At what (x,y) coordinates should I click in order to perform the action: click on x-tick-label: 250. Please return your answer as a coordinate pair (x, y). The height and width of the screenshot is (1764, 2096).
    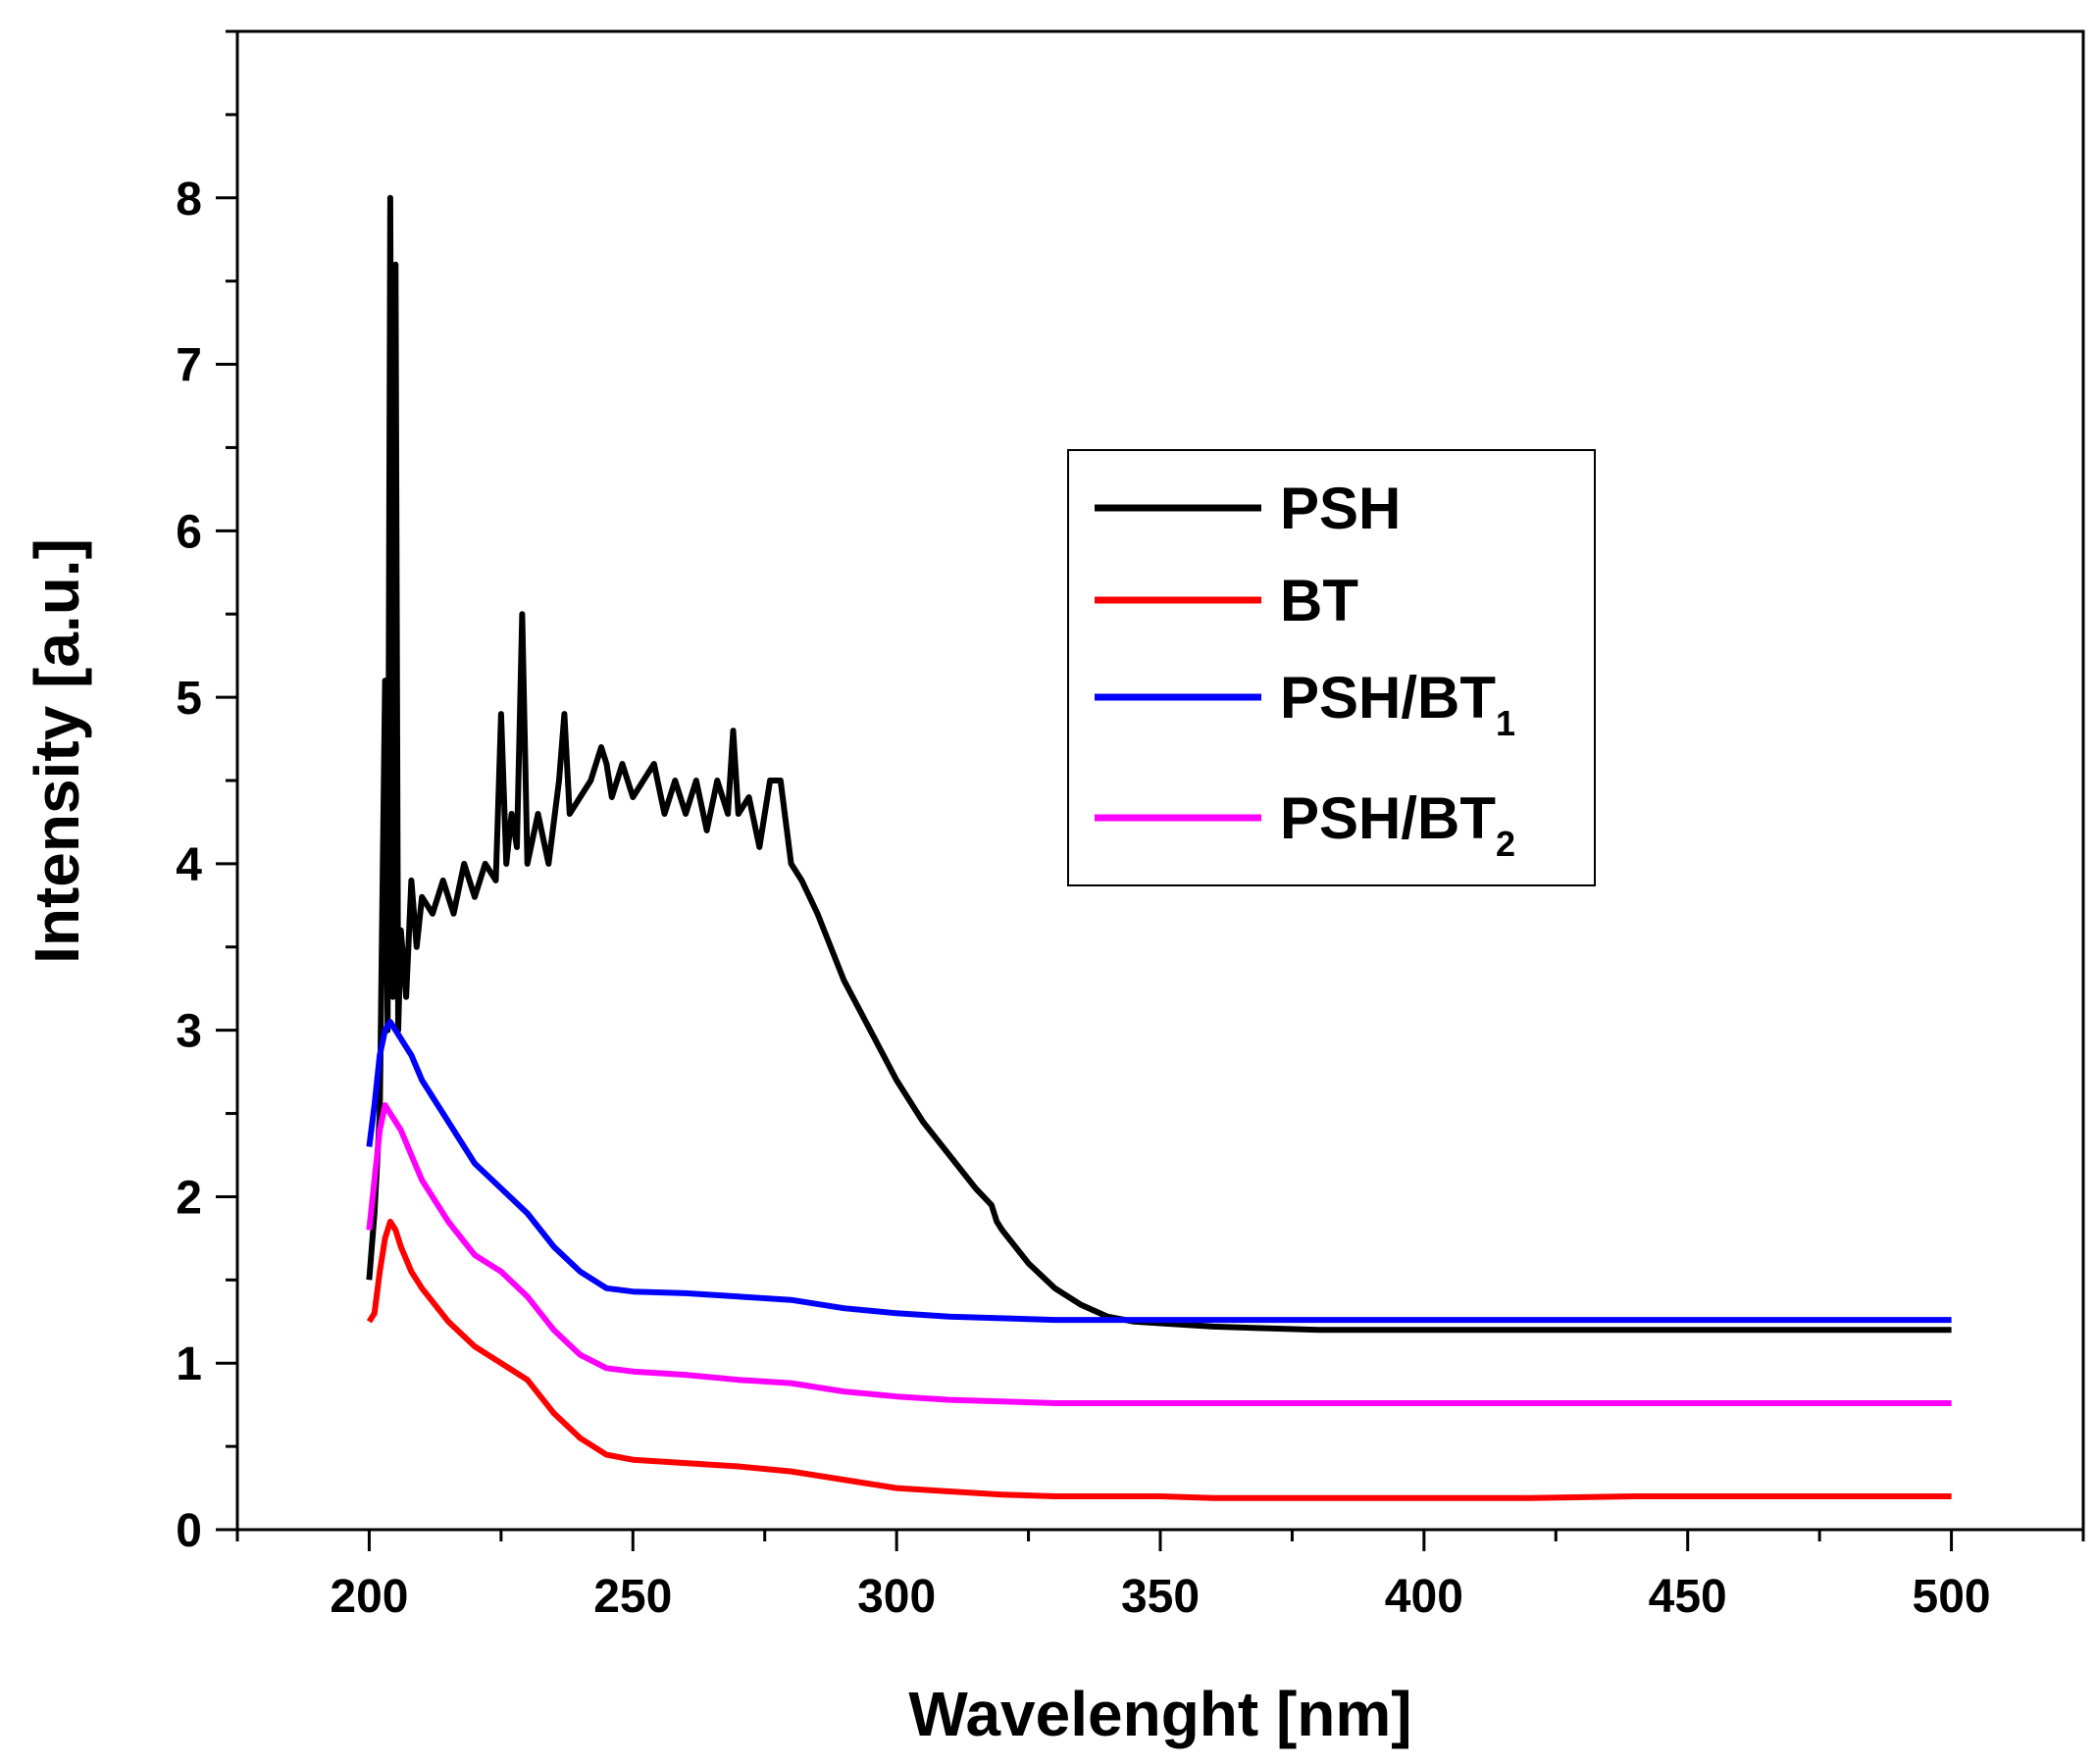
    Looking at the image, I should click on (632, 1597).